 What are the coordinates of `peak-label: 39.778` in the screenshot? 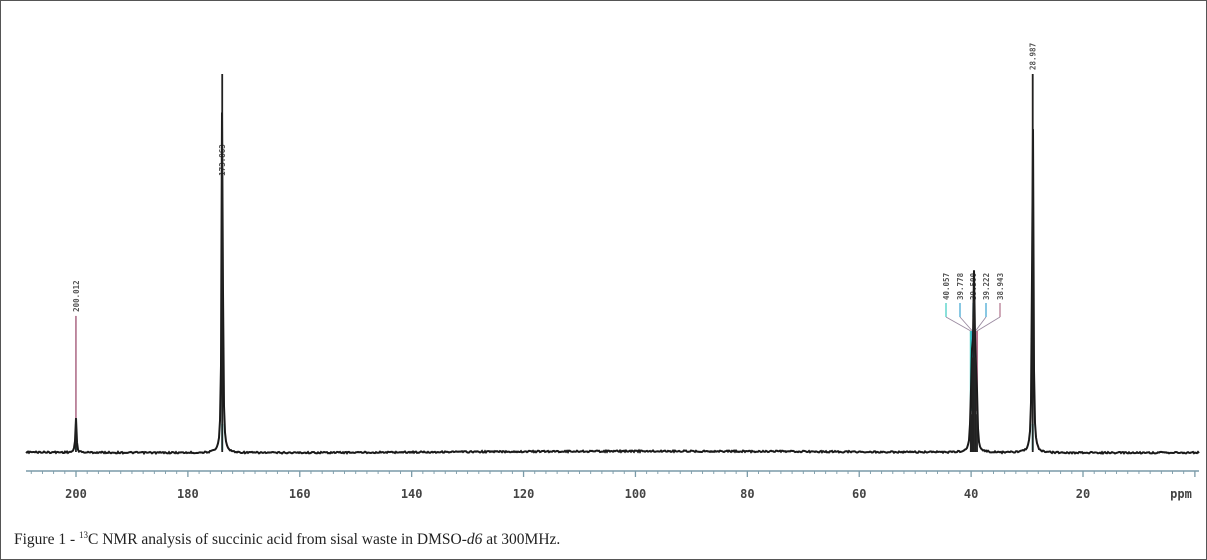 It's located at (960, 286).